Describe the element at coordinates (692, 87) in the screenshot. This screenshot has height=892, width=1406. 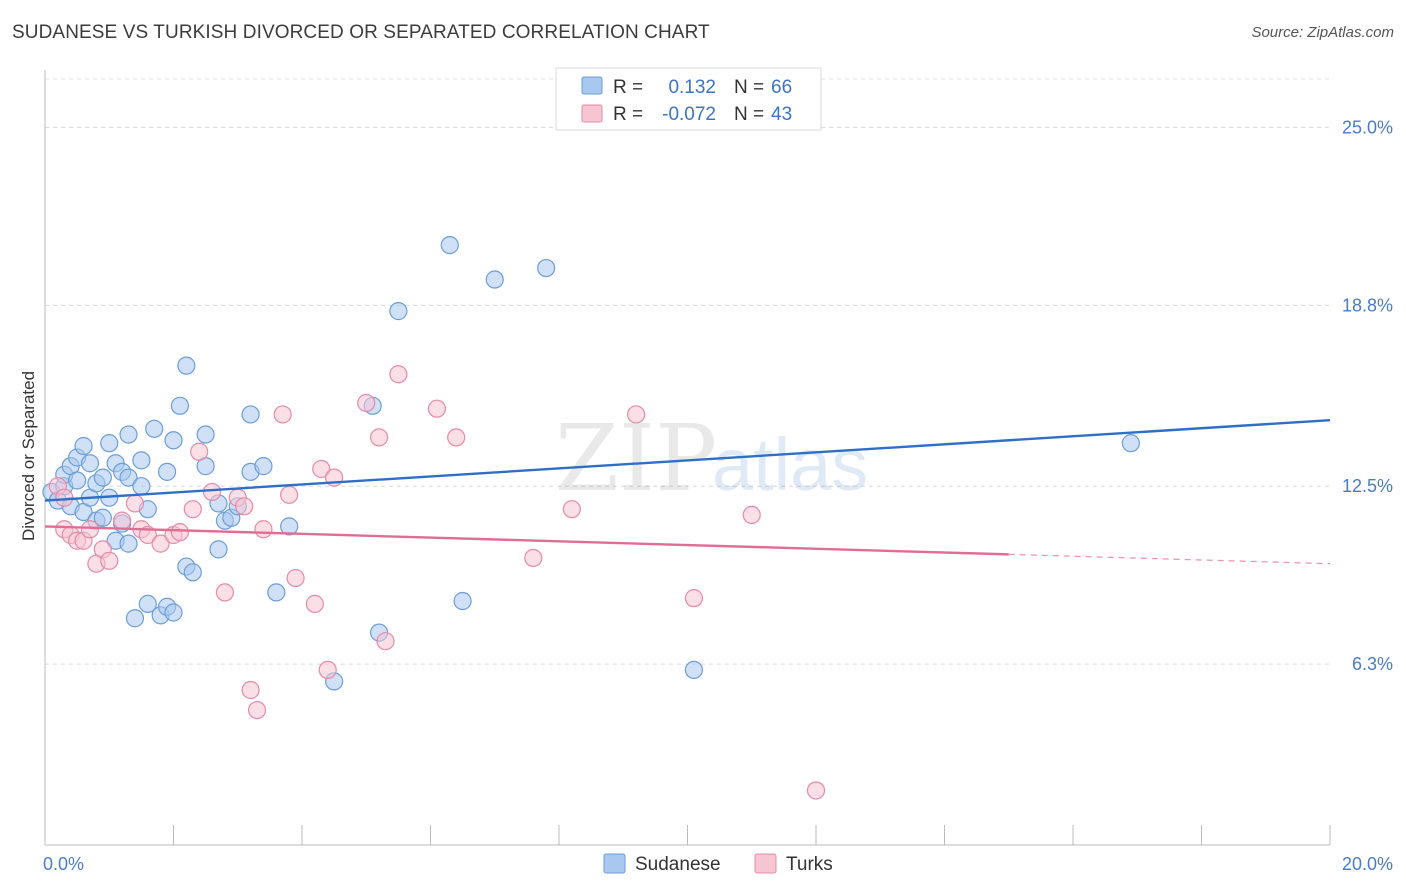
I see `legend-r-value-1: 0.132` at that location.